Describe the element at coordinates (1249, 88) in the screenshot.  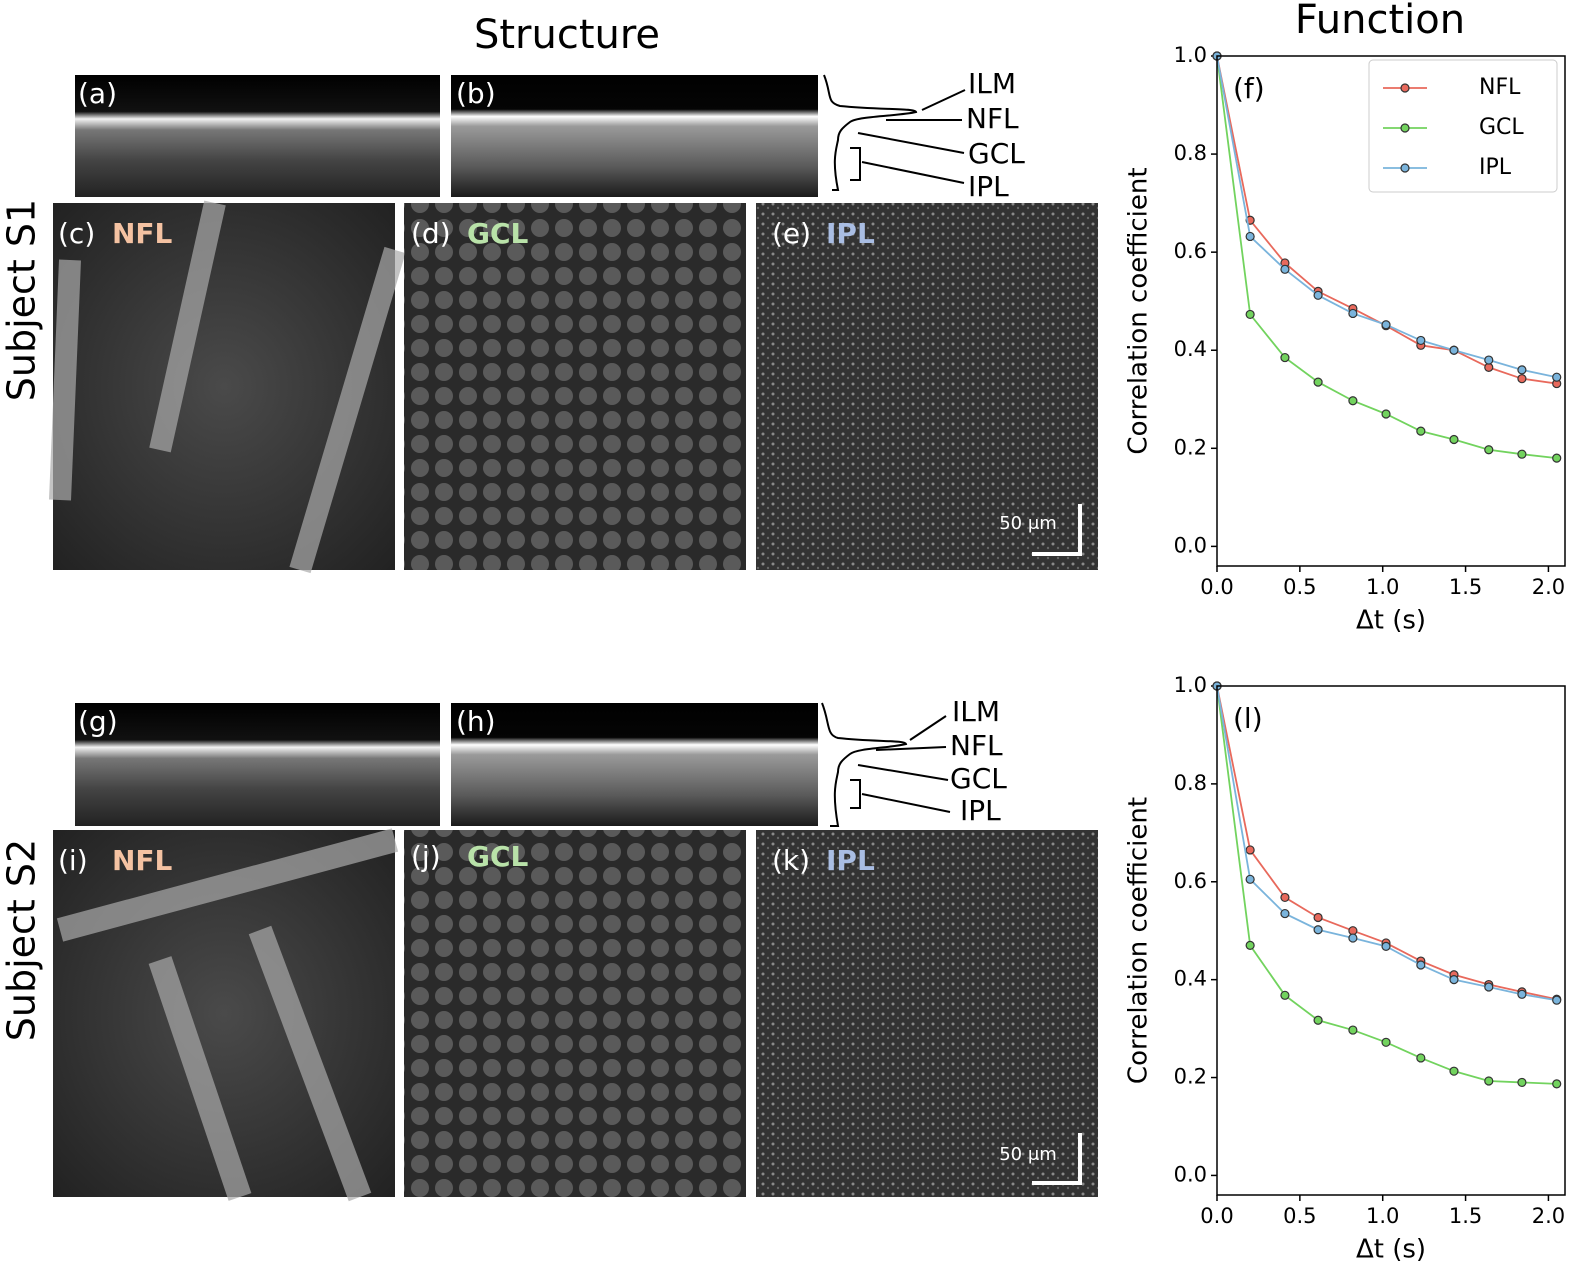
I see `panel-label: (f)` at that location.